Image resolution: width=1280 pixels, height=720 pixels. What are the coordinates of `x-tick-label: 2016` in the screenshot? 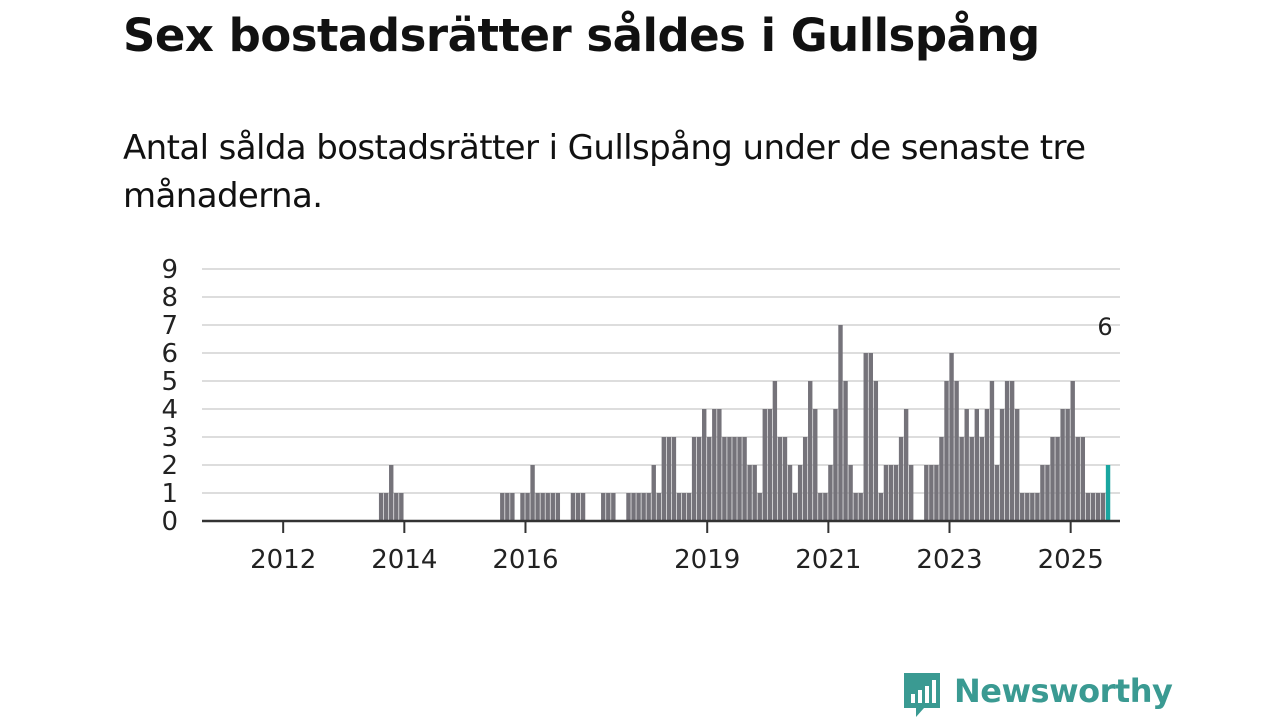 It's located at (525, 560).